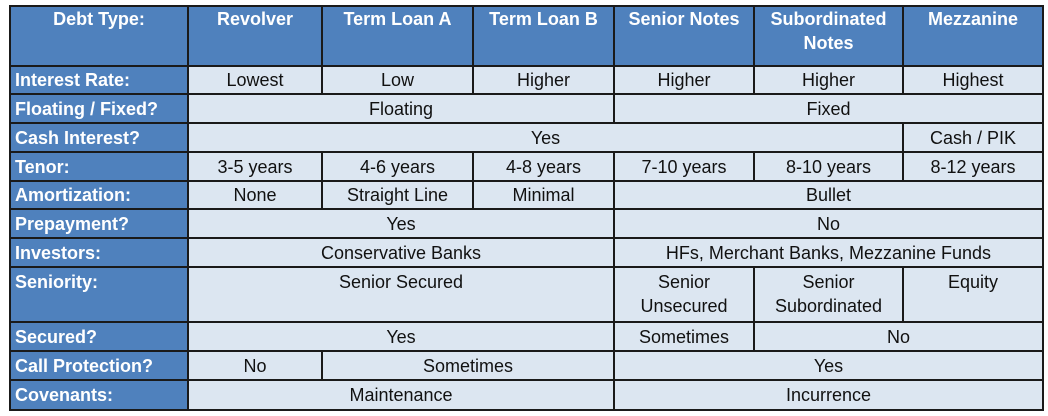  I want to click on table-cell: Cash / PIK, so click(973, 137).